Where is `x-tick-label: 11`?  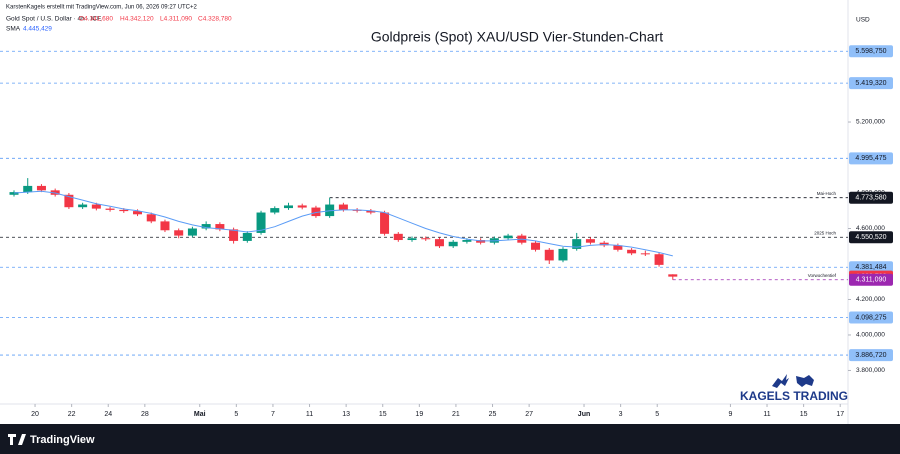
x-tick-label: 11 is located at coordinates (766, 414).